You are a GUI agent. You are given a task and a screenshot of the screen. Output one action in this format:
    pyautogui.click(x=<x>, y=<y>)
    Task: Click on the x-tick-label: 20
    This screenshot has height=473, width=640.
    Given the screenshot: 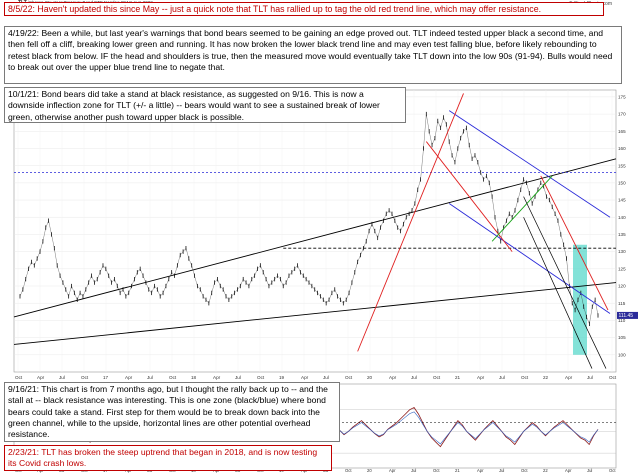 What is the action you would take?
    pyautogui.click(x=370, y=377)
    